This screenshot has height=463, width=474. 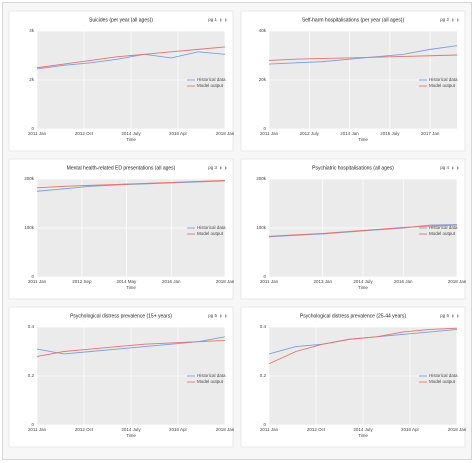 What do you see at coordinates (444, 315) in the screenshot?
I see `page-label: pg 6` at bounding box center [444, 315].